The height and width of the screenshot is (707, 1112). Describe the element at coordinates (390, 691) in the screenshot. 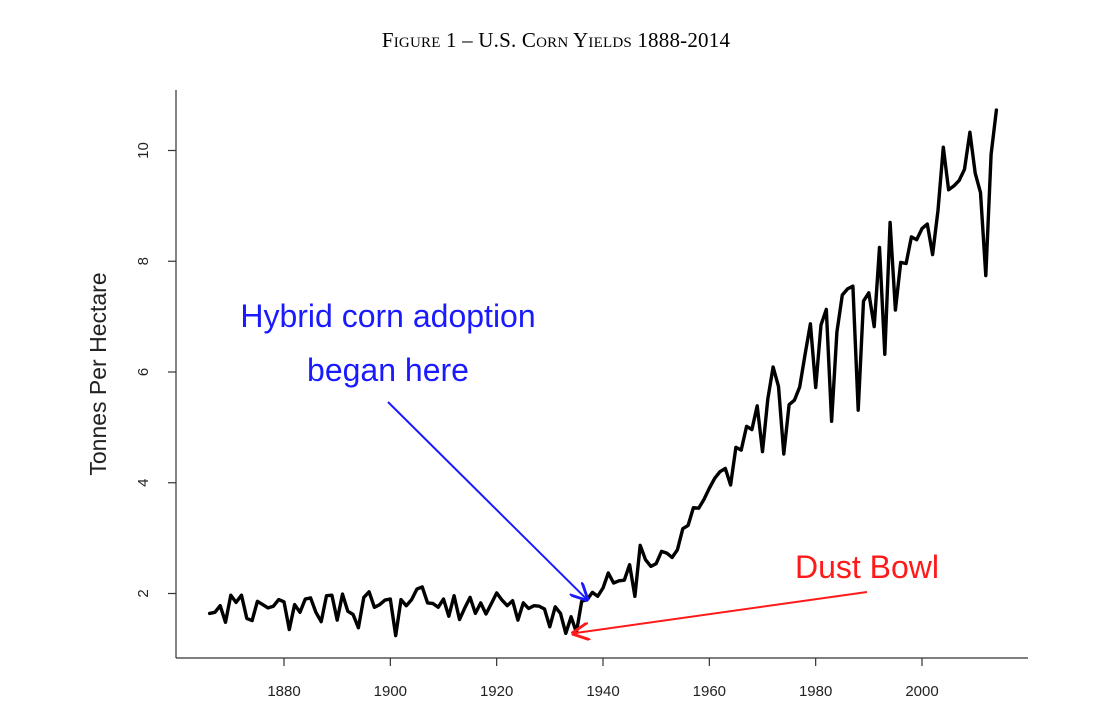

I see `x-tick-label: 1900` at that location.